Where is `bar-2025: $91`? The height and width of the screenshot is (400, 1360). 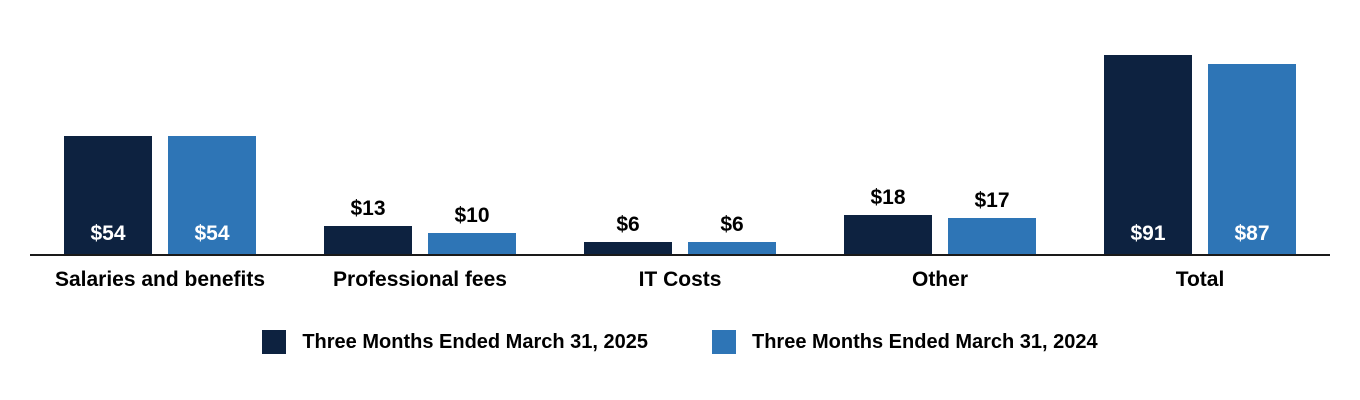 bar-2025: $91 is located at coordinates (1148, 155).